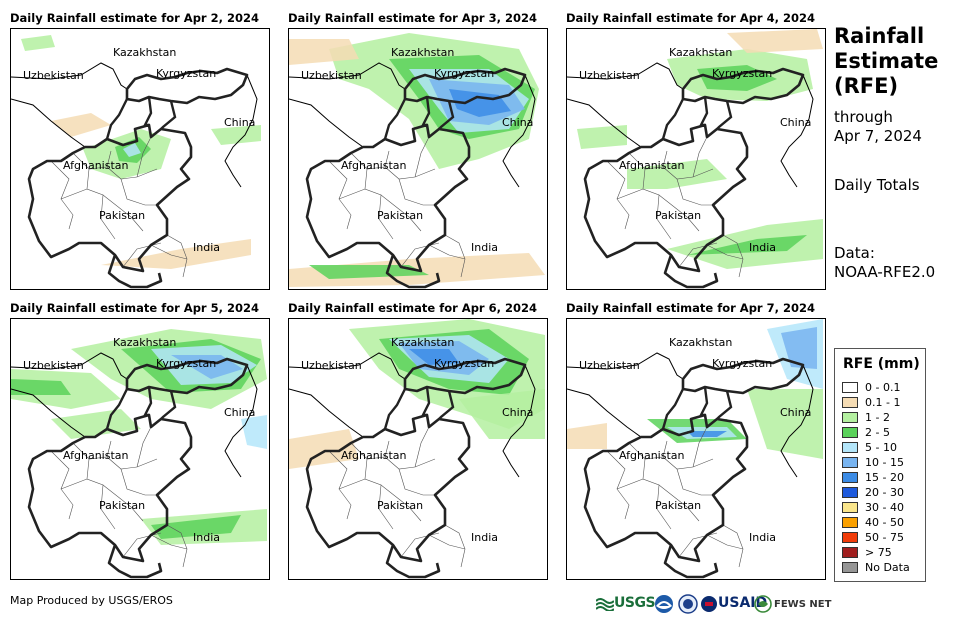 This screenshot has width=970, height=619. I want to click on afghanistan-outline, so click(666, 198).